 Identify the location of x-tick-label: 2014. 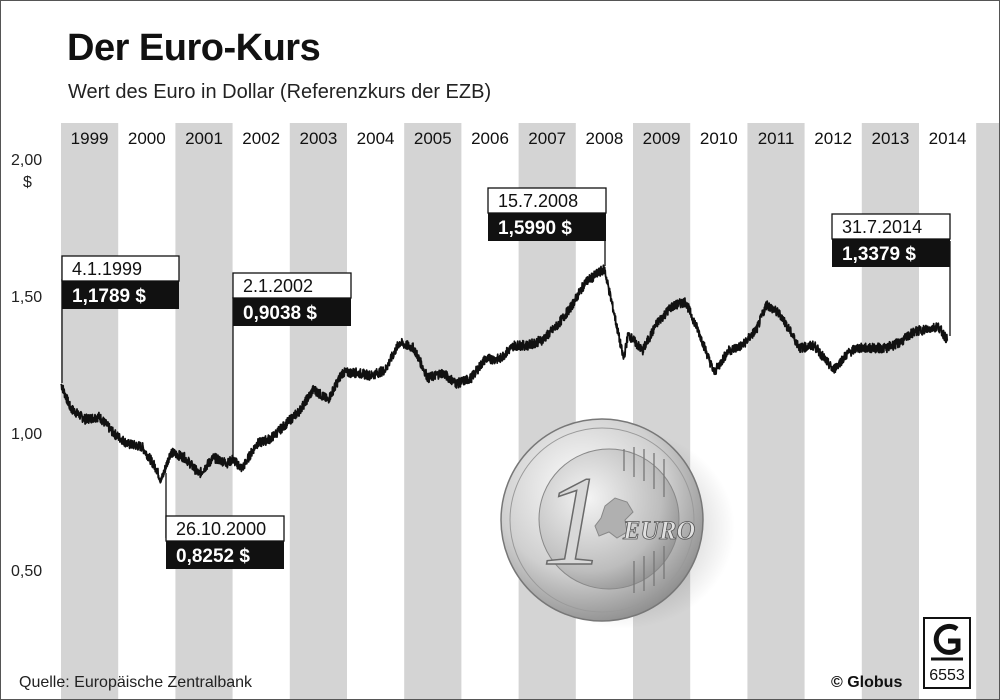
(948, 138).